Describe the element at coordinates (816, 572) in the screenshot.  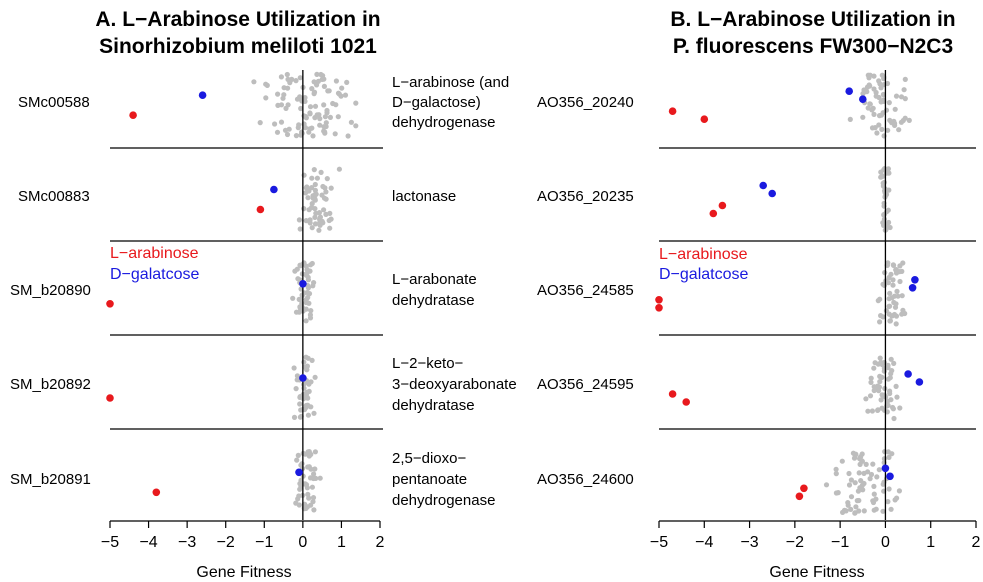
I see `x-axis-label-b: Gene Fitness` at that location.